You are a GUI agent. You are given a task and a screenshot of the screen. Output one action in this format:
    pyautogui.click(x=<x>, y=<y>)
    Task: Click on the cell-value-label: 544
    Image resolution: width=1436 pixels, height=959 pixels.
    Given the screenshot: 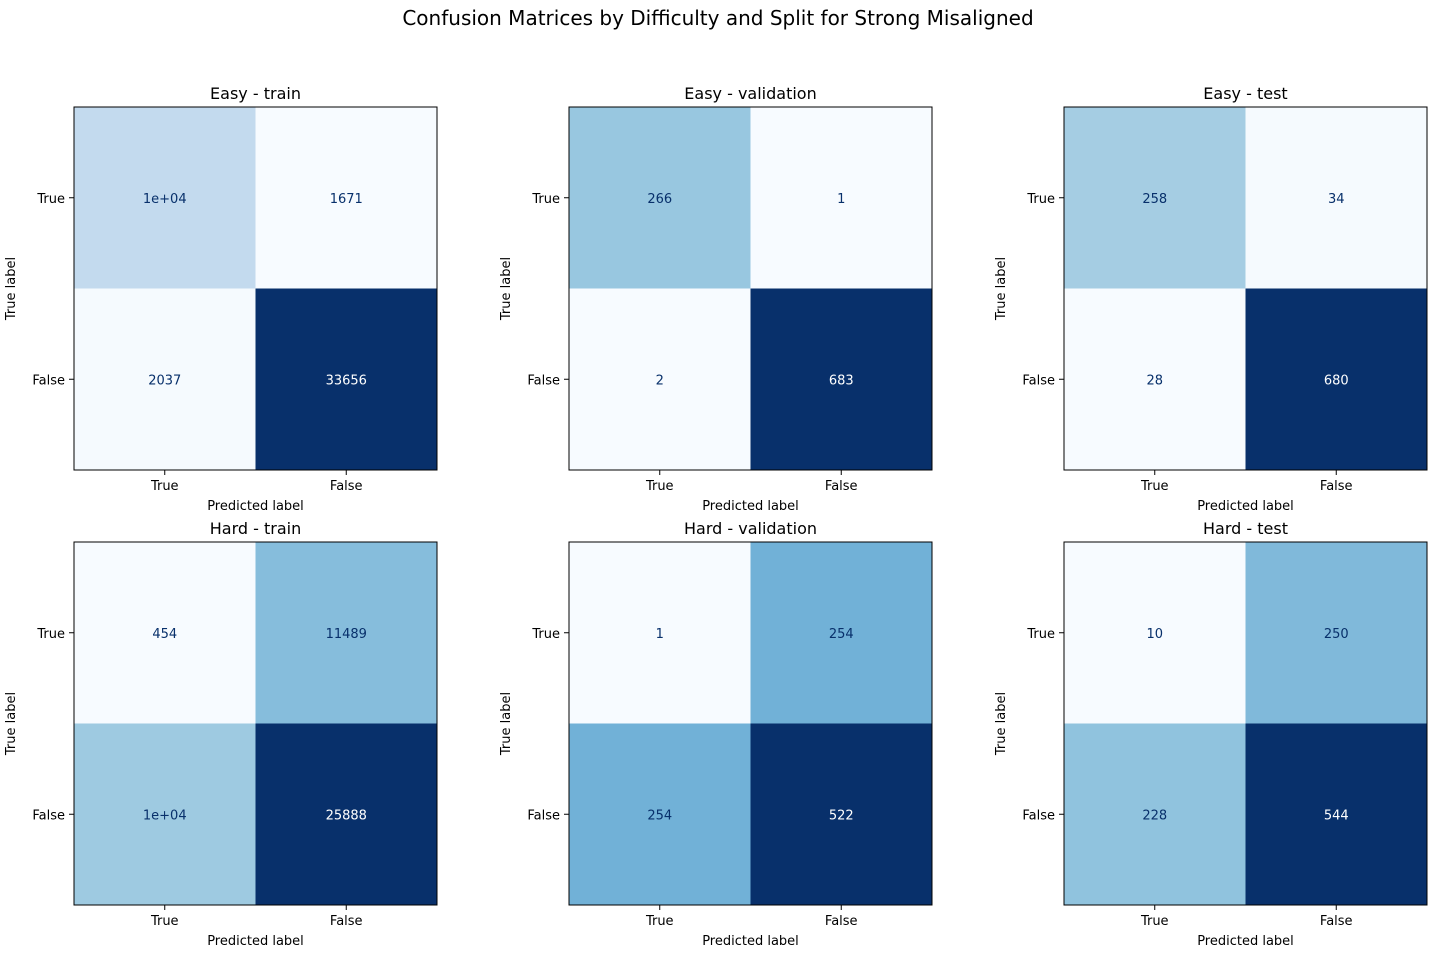 What is the action you would take?
    pyautogui.click(x=1336, y=815)
    